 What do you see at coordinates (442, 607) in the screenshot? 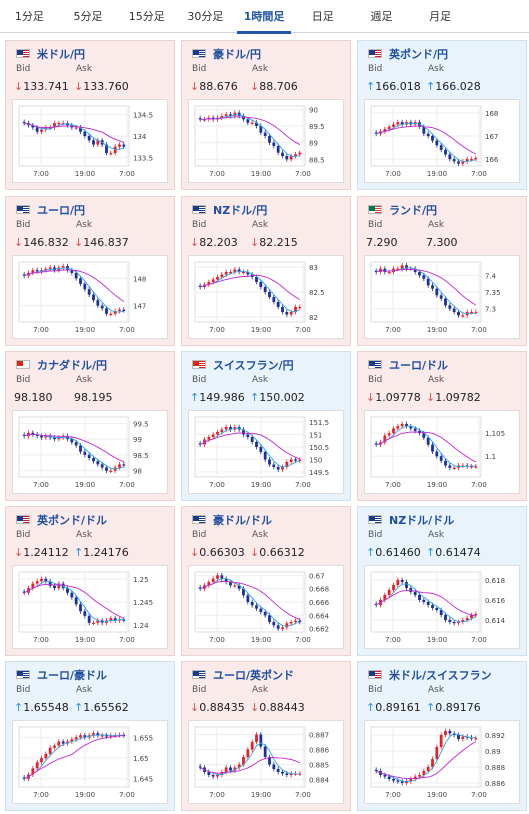
I see `mini-chart: 0.618 0.616 0.614 7:00 19:00 7:00` at bounding box center [442, 607].